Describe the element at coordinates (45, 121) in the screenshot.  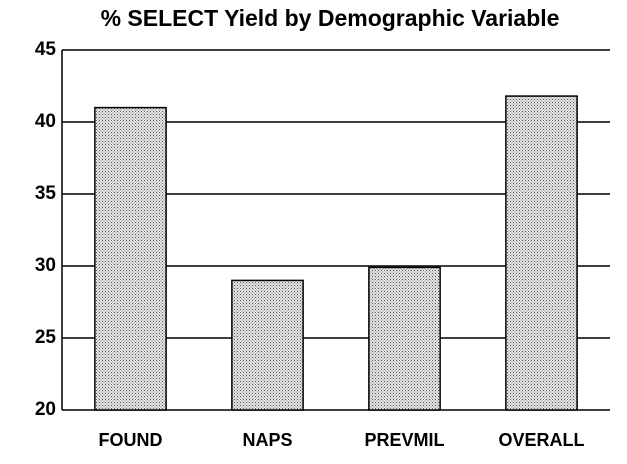
I see `y-tick-label: 40` at that location.